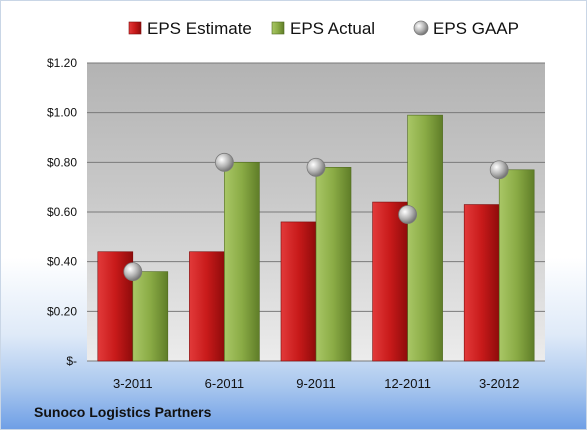 The width and height of the screenshot is (587, 431). What do you see at coordinates (71, 361) in the screenshot?
I see `y-tick-label: $-` at bounding box center [71, 361].